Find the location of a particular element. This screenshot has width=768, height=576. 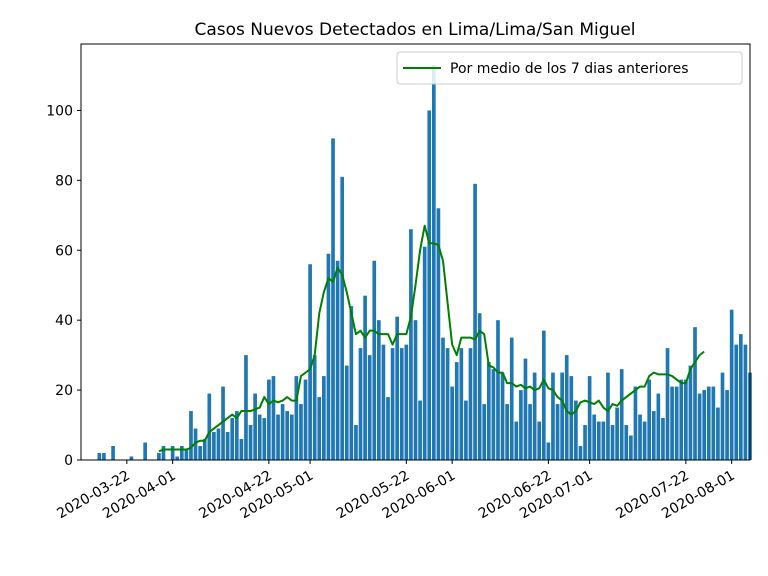

y-axis: 0 20 40 60 80 100 is located at coordinates (63, 286).